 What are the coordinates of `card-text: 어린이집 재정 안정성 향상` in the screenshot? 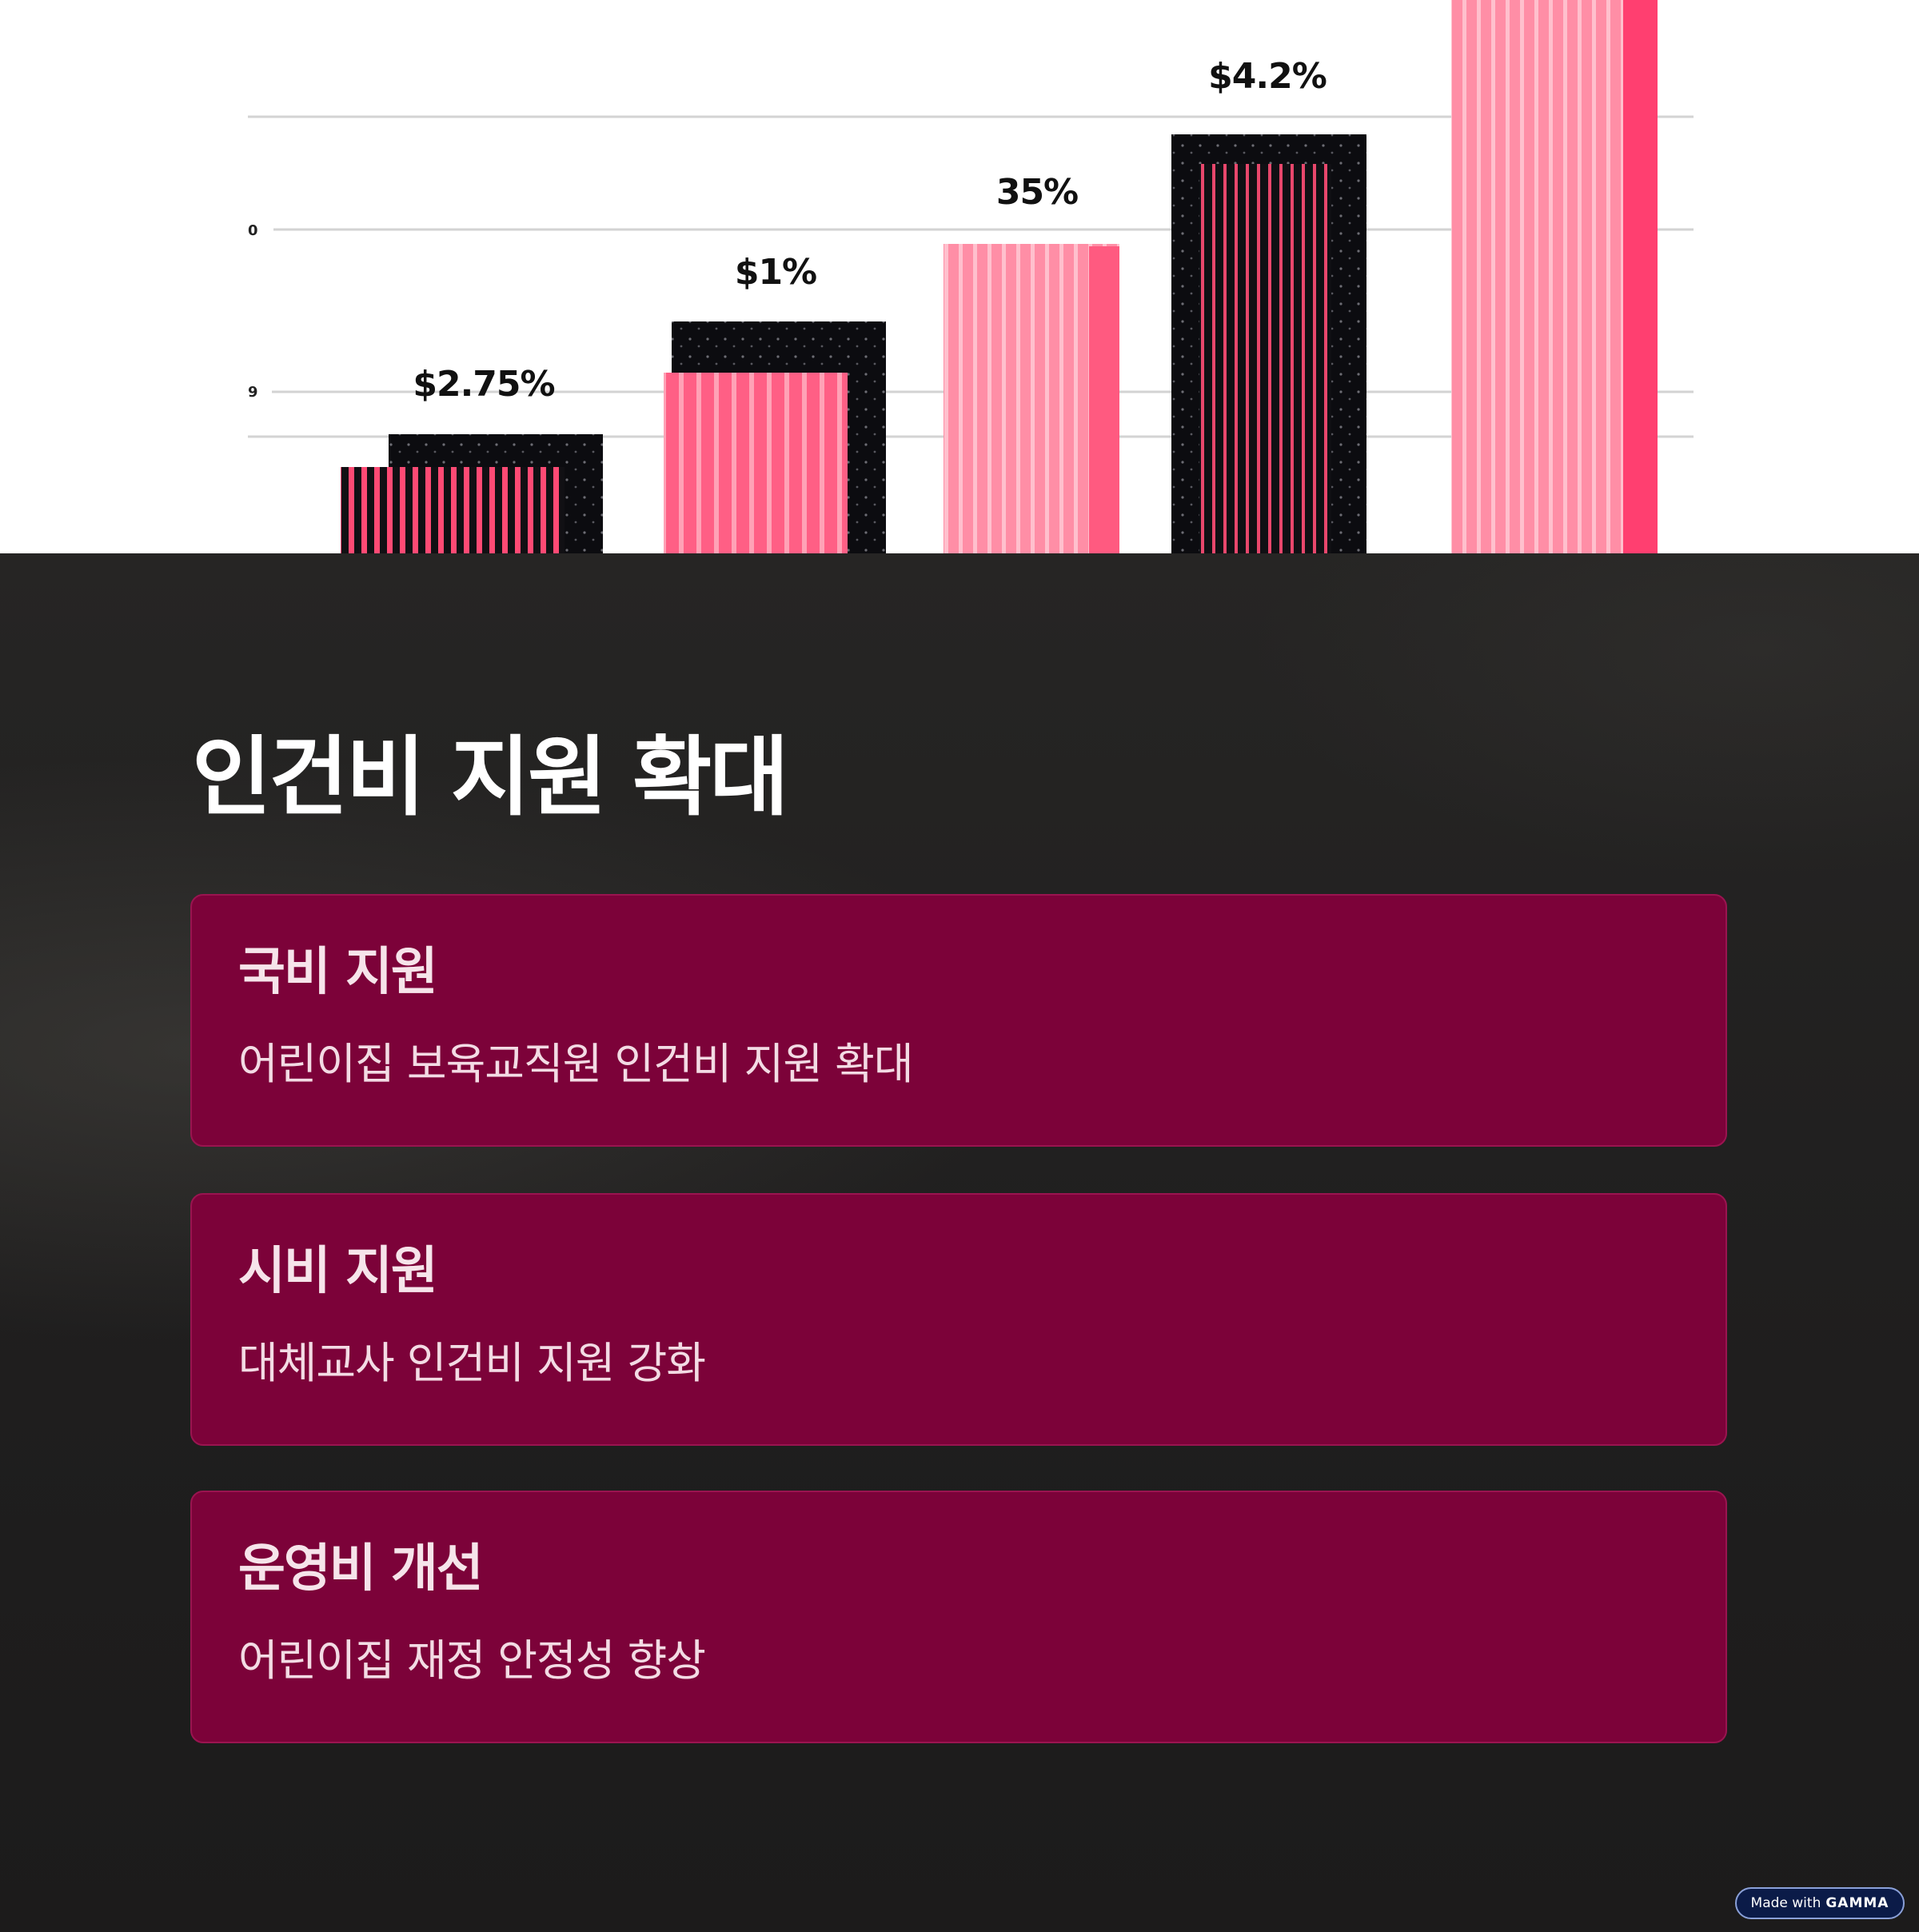 It's located at (472, 1660).